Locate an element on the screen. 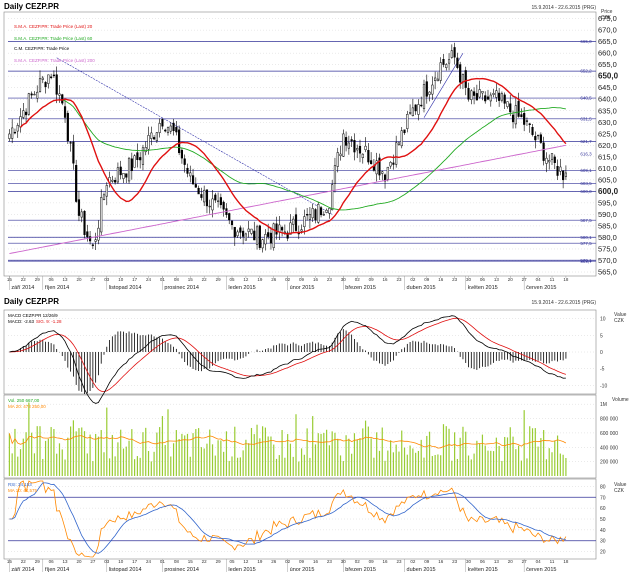 This screenshot has height=574, width=640. trendline-down is located at coordinates (194, 136).